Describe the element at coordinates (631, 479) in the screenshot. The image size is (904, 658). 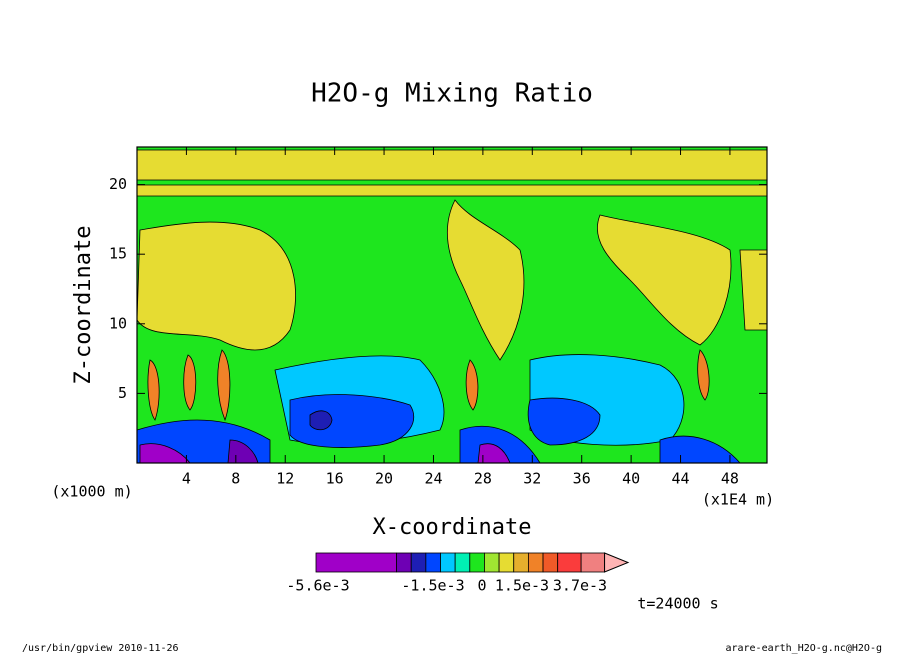
I see `x-tick-label: 40` at that location.